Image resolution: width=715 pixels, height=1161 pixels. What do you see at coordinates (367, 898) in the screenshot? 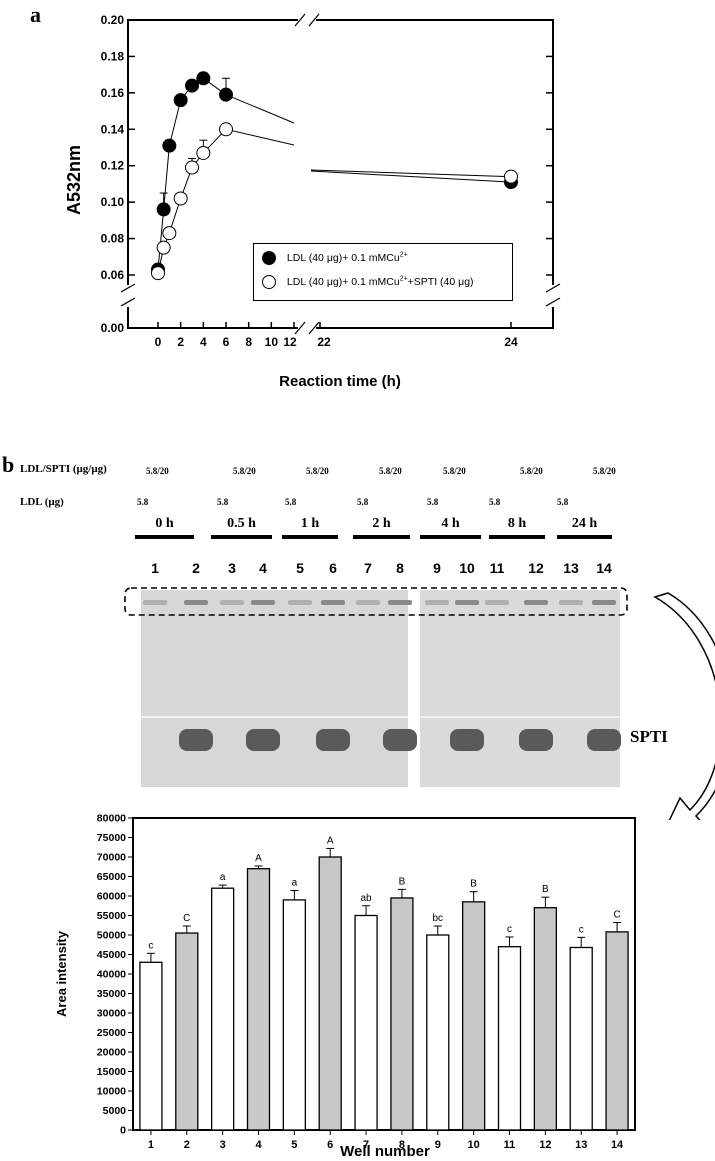
I see `significance-letter: ab` at bounding box center [367, 898].